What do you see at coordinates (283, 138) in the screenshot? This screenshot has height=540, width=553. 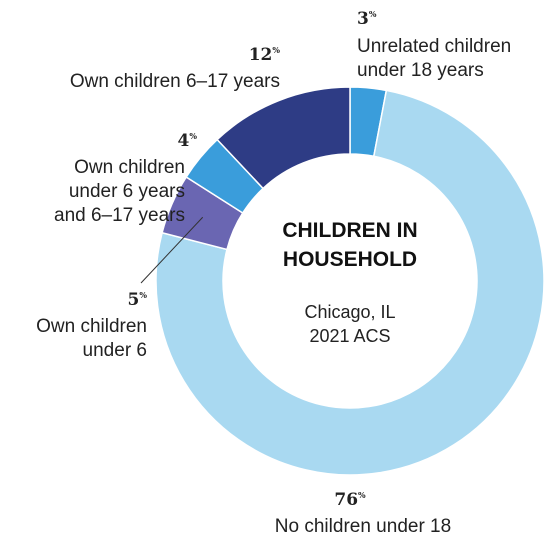 I see `donut-slice` at bounding box center [283, 138].